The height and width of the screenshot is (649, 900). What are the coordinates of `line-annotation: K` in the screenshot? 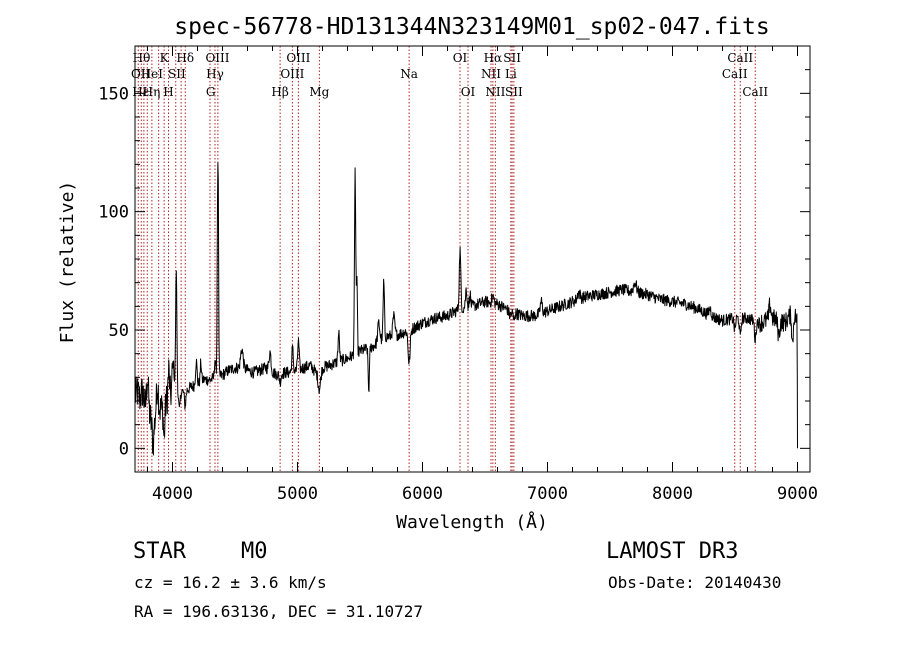 It's located at (165, 58).